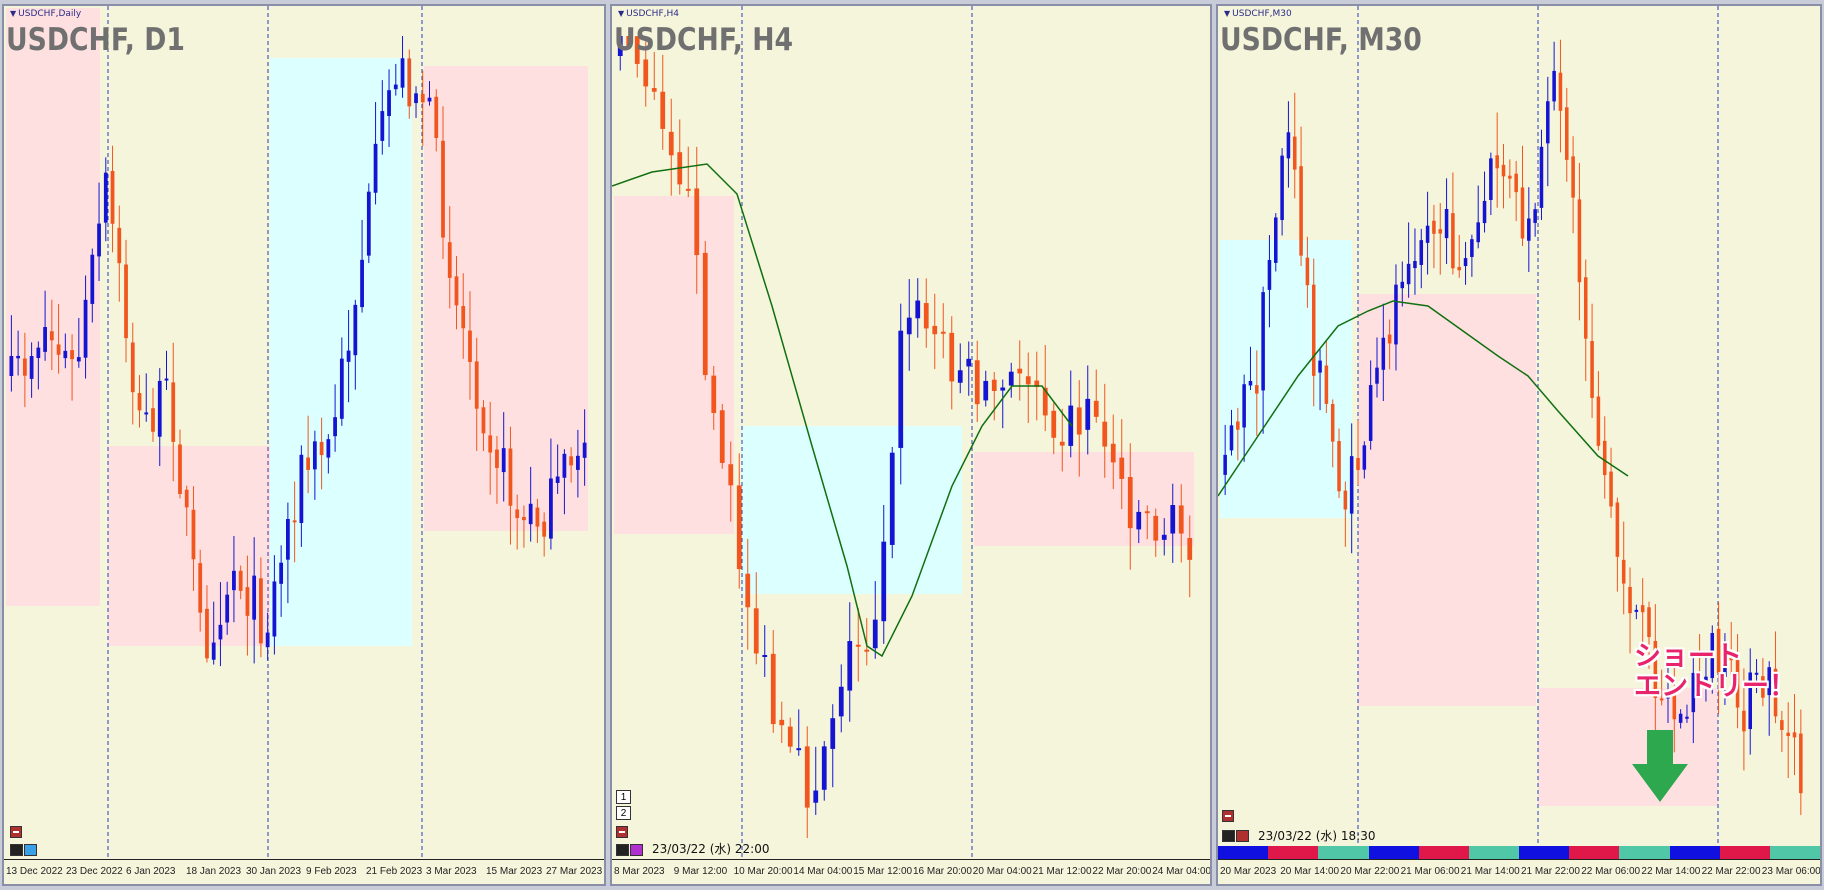  I want to click on scroll-button-1: 1, so click(623, 797).